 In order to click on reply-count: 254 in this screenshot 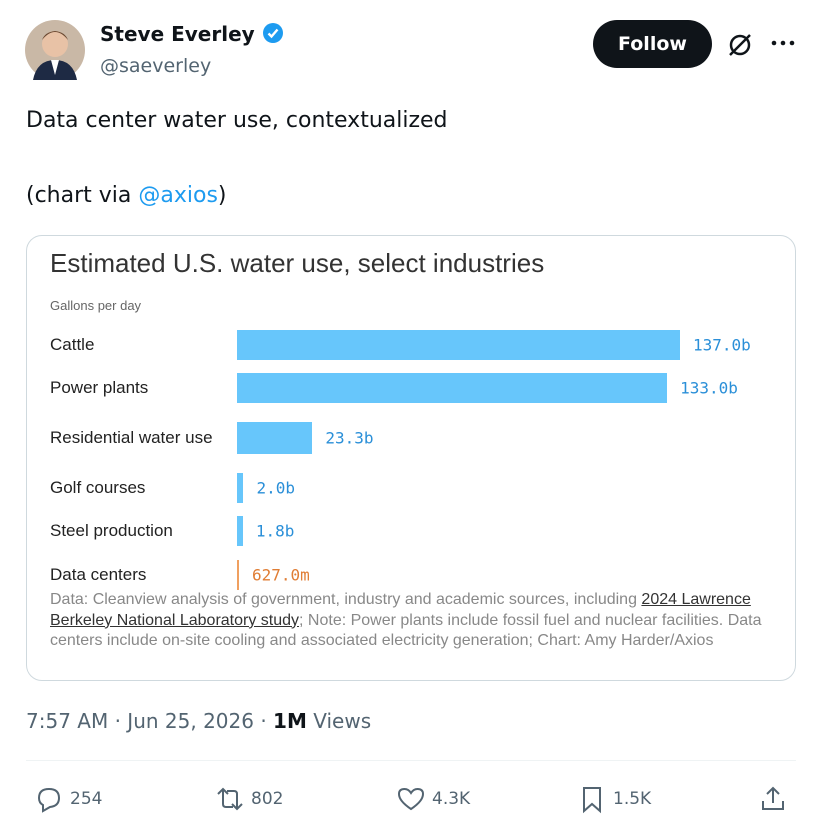, I will do `click(86, 799)`.